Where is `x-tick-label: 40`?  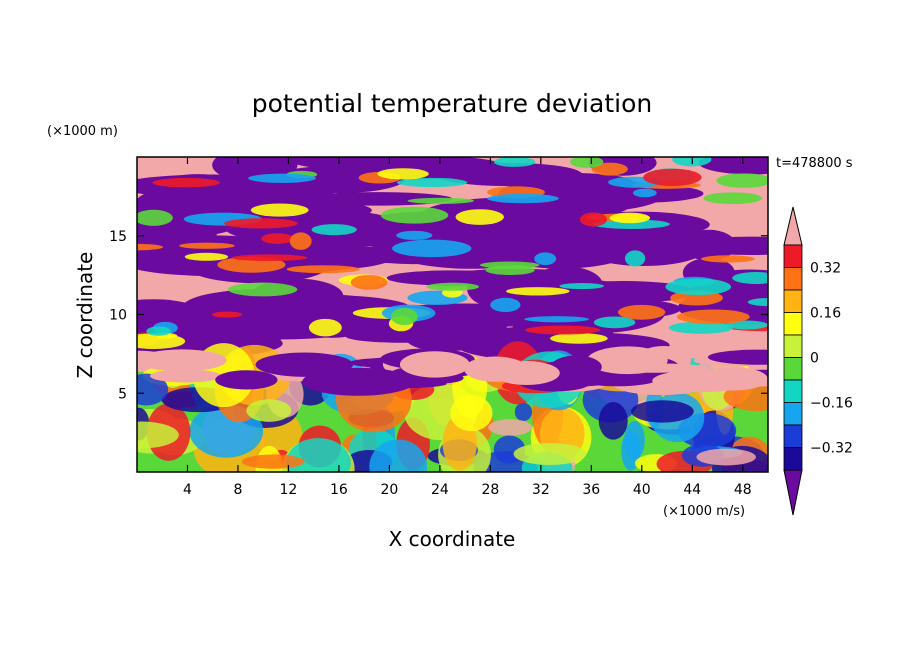
x-tick-label: 40 is located at coordinates (642, 490).